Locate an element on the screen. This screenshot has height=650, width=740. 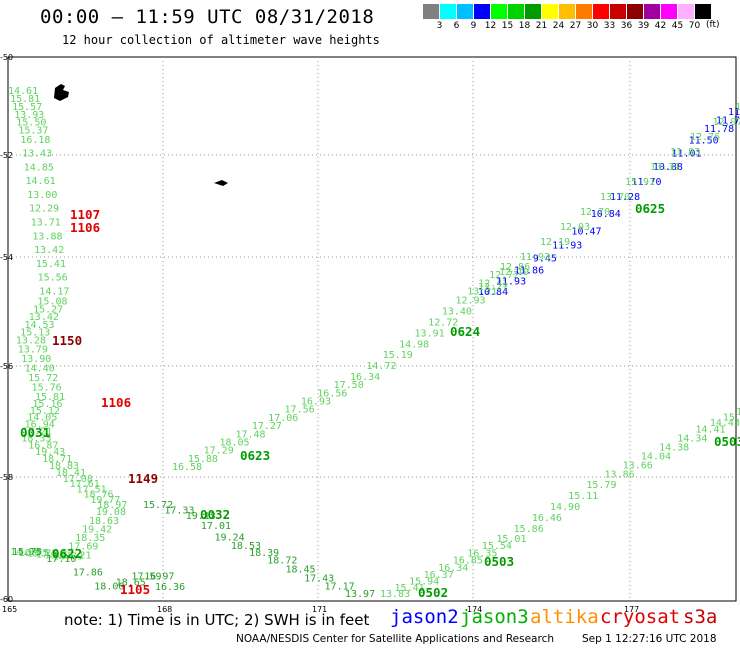
track-value-left: 13.88 is located at coordinates (47, 236).